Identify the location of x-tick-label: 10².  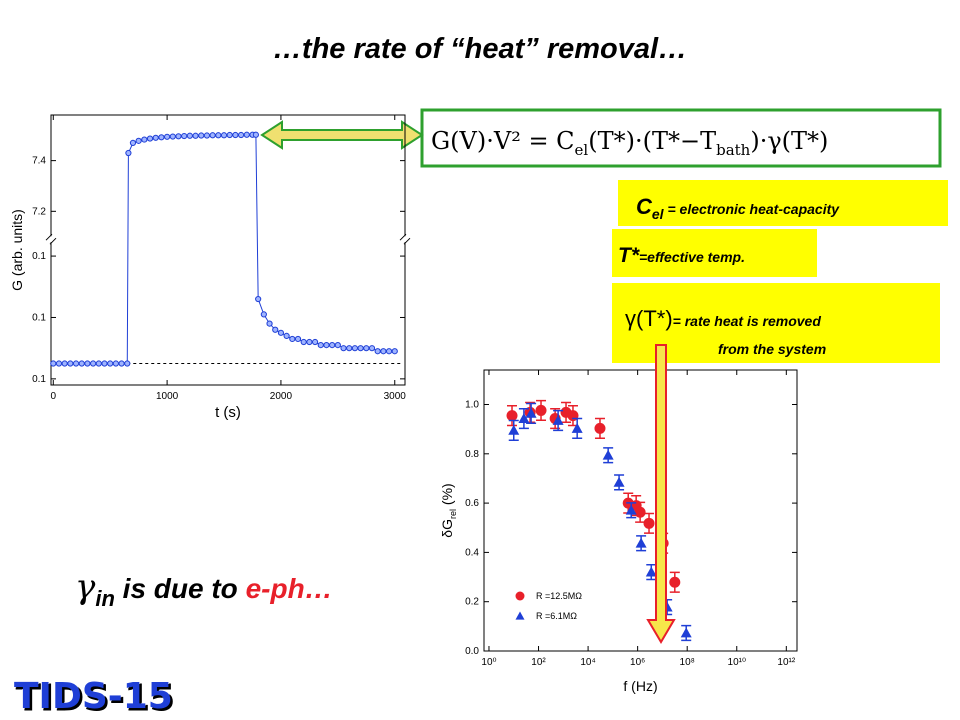
(538, 662).